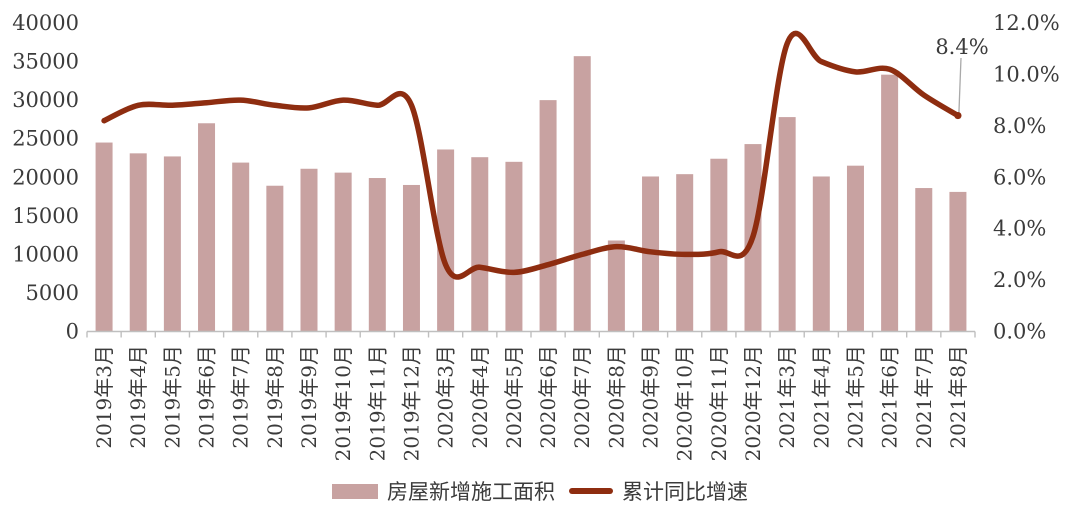  Describe the element at coordinates (753, 403) in the screenshot. I see `x-axis-category-label: 2020年12月` at that location.